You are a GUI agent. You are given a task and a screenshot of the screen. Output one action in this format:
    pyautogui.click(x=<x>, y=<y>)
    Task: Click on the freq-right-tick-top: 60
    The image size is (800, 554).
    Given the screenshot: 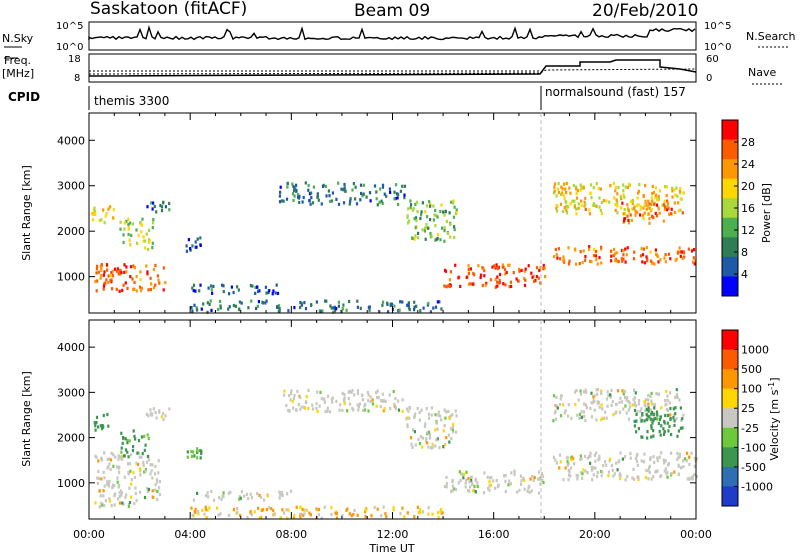 What is the action you would take?
    pyautogui.click(x=712, y=59)
    